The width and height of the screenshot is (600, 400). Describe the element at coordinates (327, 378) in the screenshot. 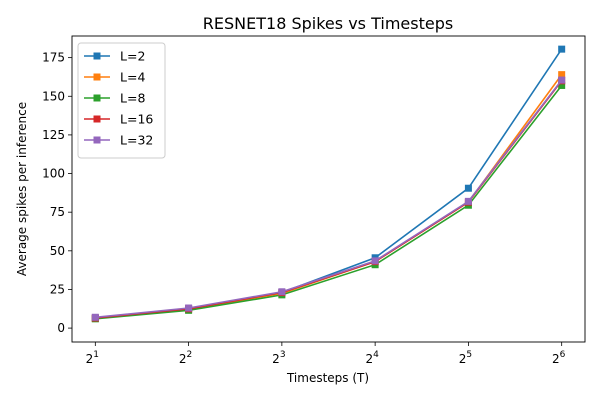

I see `x-axis-label: Timesteps (T)` at that location.